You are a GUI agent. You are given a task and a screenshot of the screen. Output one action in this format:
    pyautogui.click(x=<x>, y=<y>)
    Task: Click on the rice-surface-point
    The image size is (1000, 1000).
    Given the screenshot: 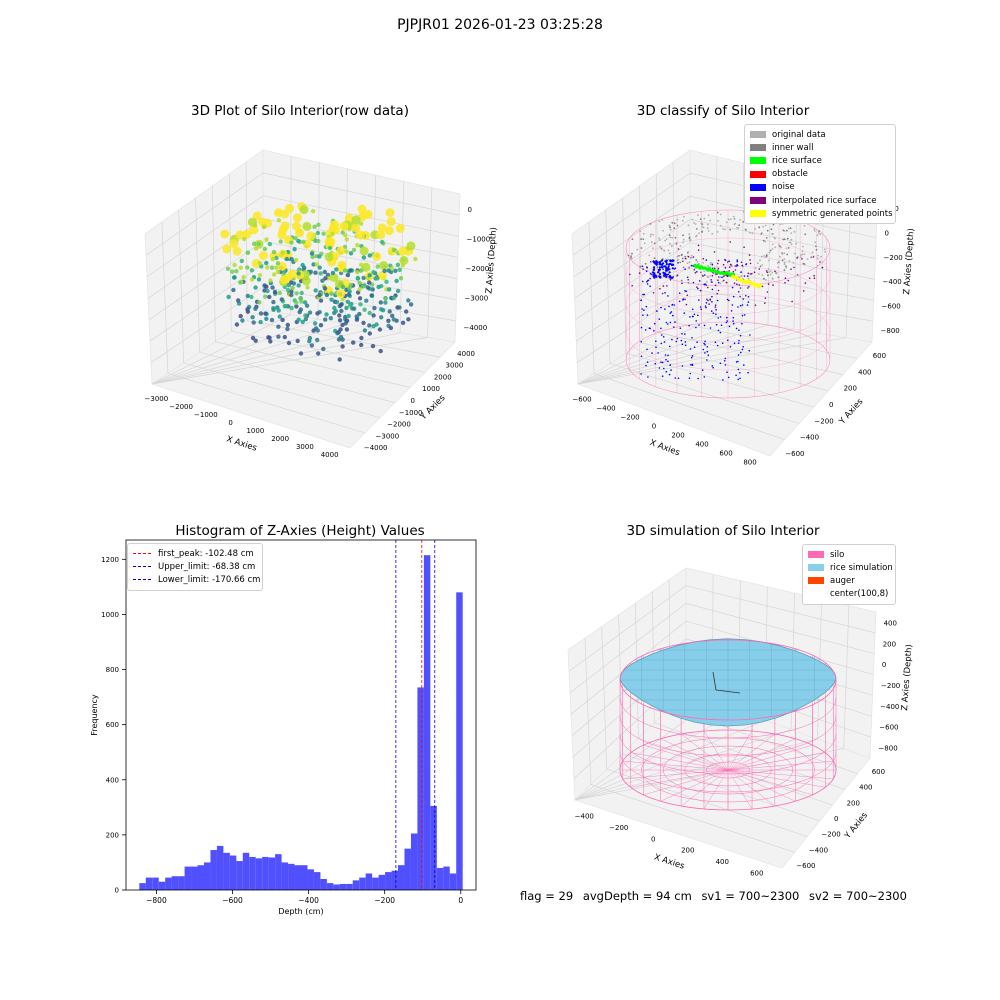 What is the action you would take?
    pyautogui.click(x=709, y=268)
    